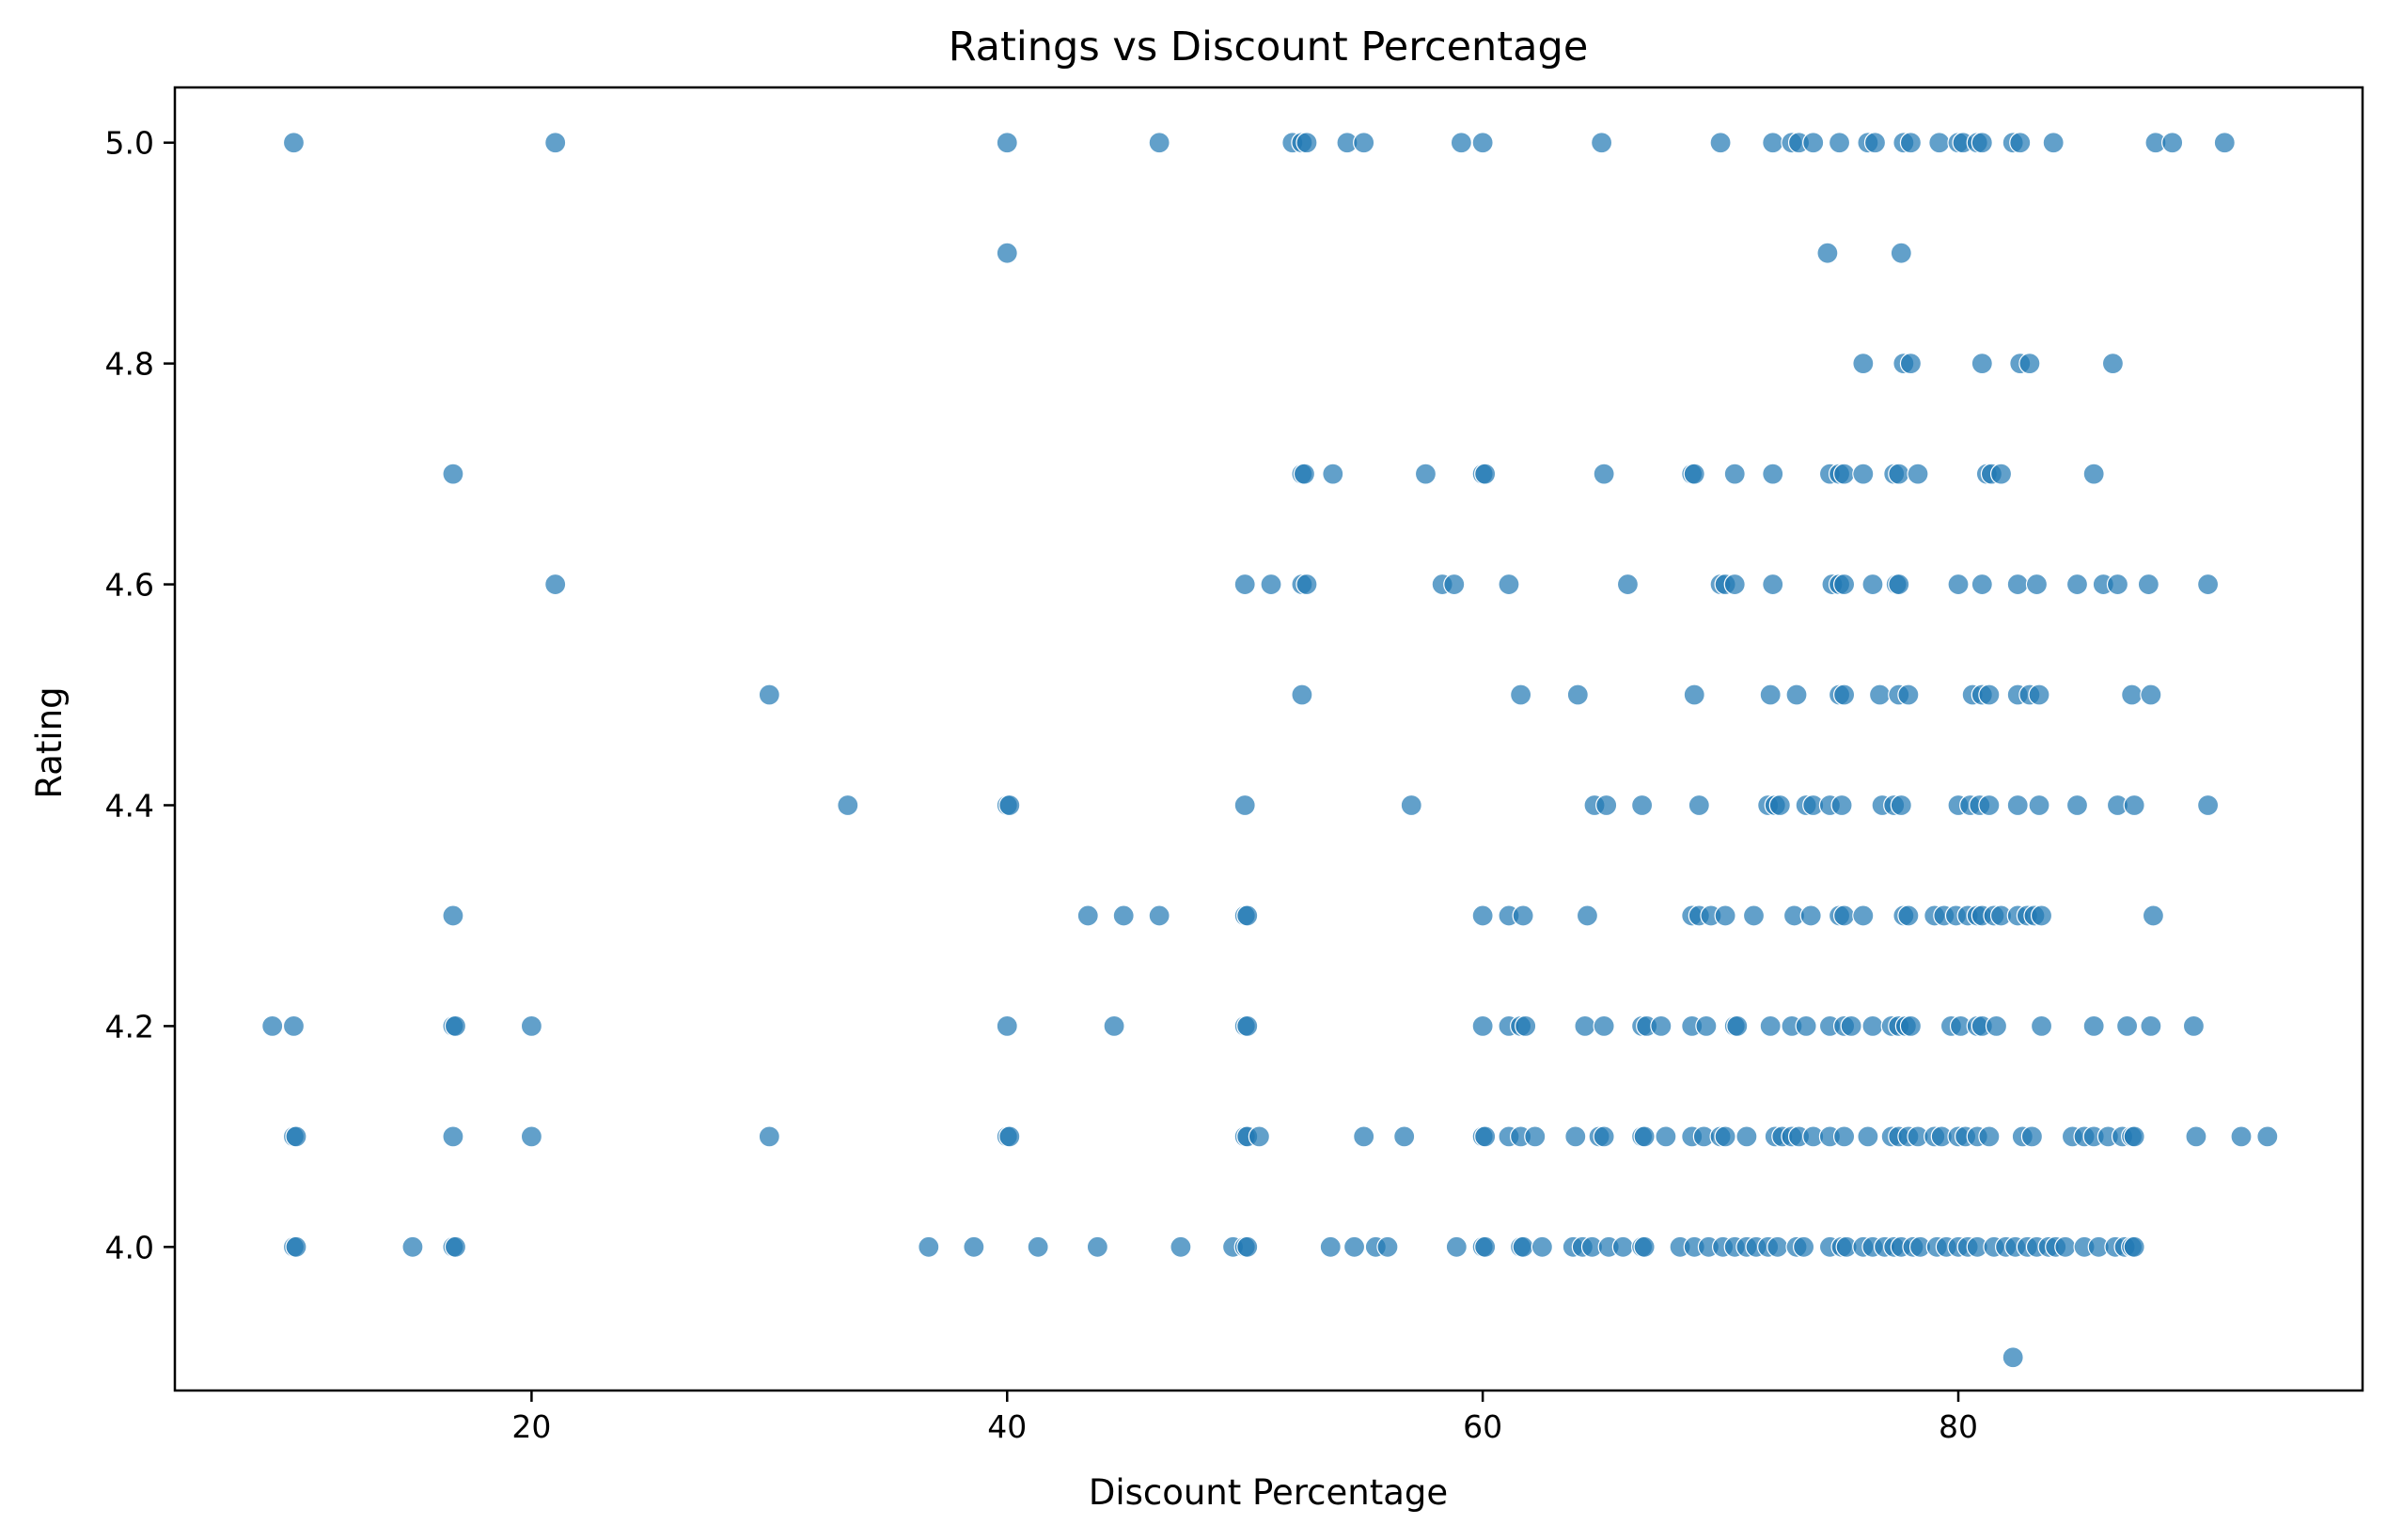 Image resolution: width=2387 pixels, height=1540 pixels. Describe the element at coordinates (1268, 1492) in the screenshot. I see `x-axis-label: Discount Percentage` at that location.